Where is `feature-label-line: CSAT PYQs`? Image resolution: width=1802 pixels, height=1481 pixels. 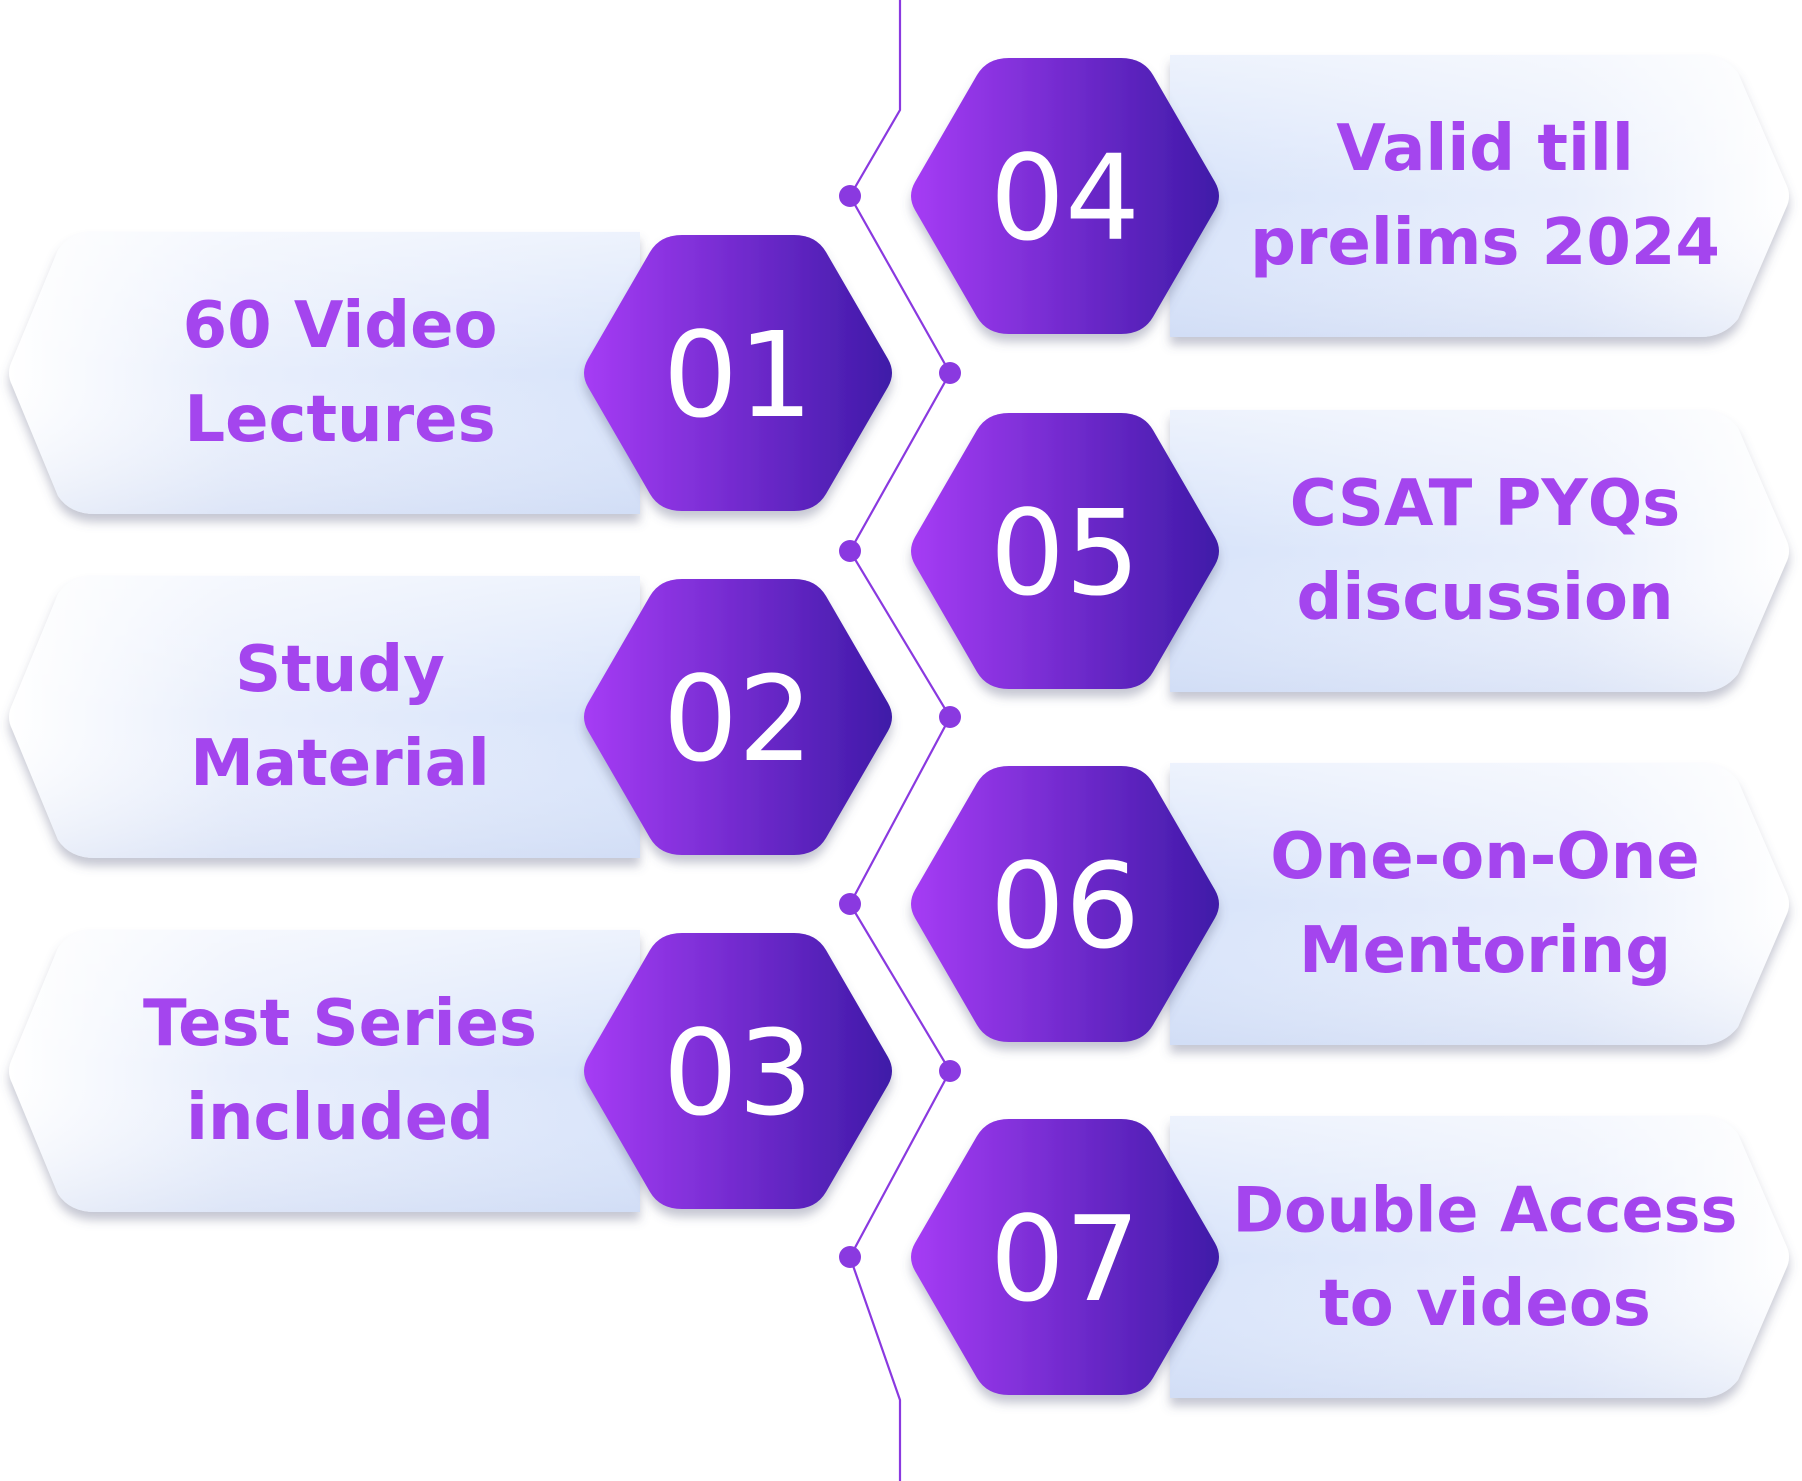 feature-label-line: CSAT PYQs is located at coordinates (1485, 504).